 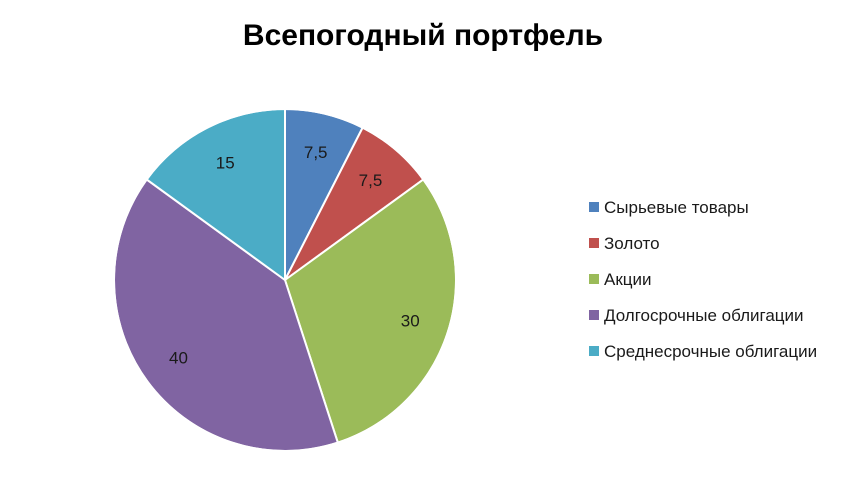 What do you see at coordinates (594, 351) in the screenshot?
I see `legend-swatch-intermediate-bonds` at bounding box center [594, 351].